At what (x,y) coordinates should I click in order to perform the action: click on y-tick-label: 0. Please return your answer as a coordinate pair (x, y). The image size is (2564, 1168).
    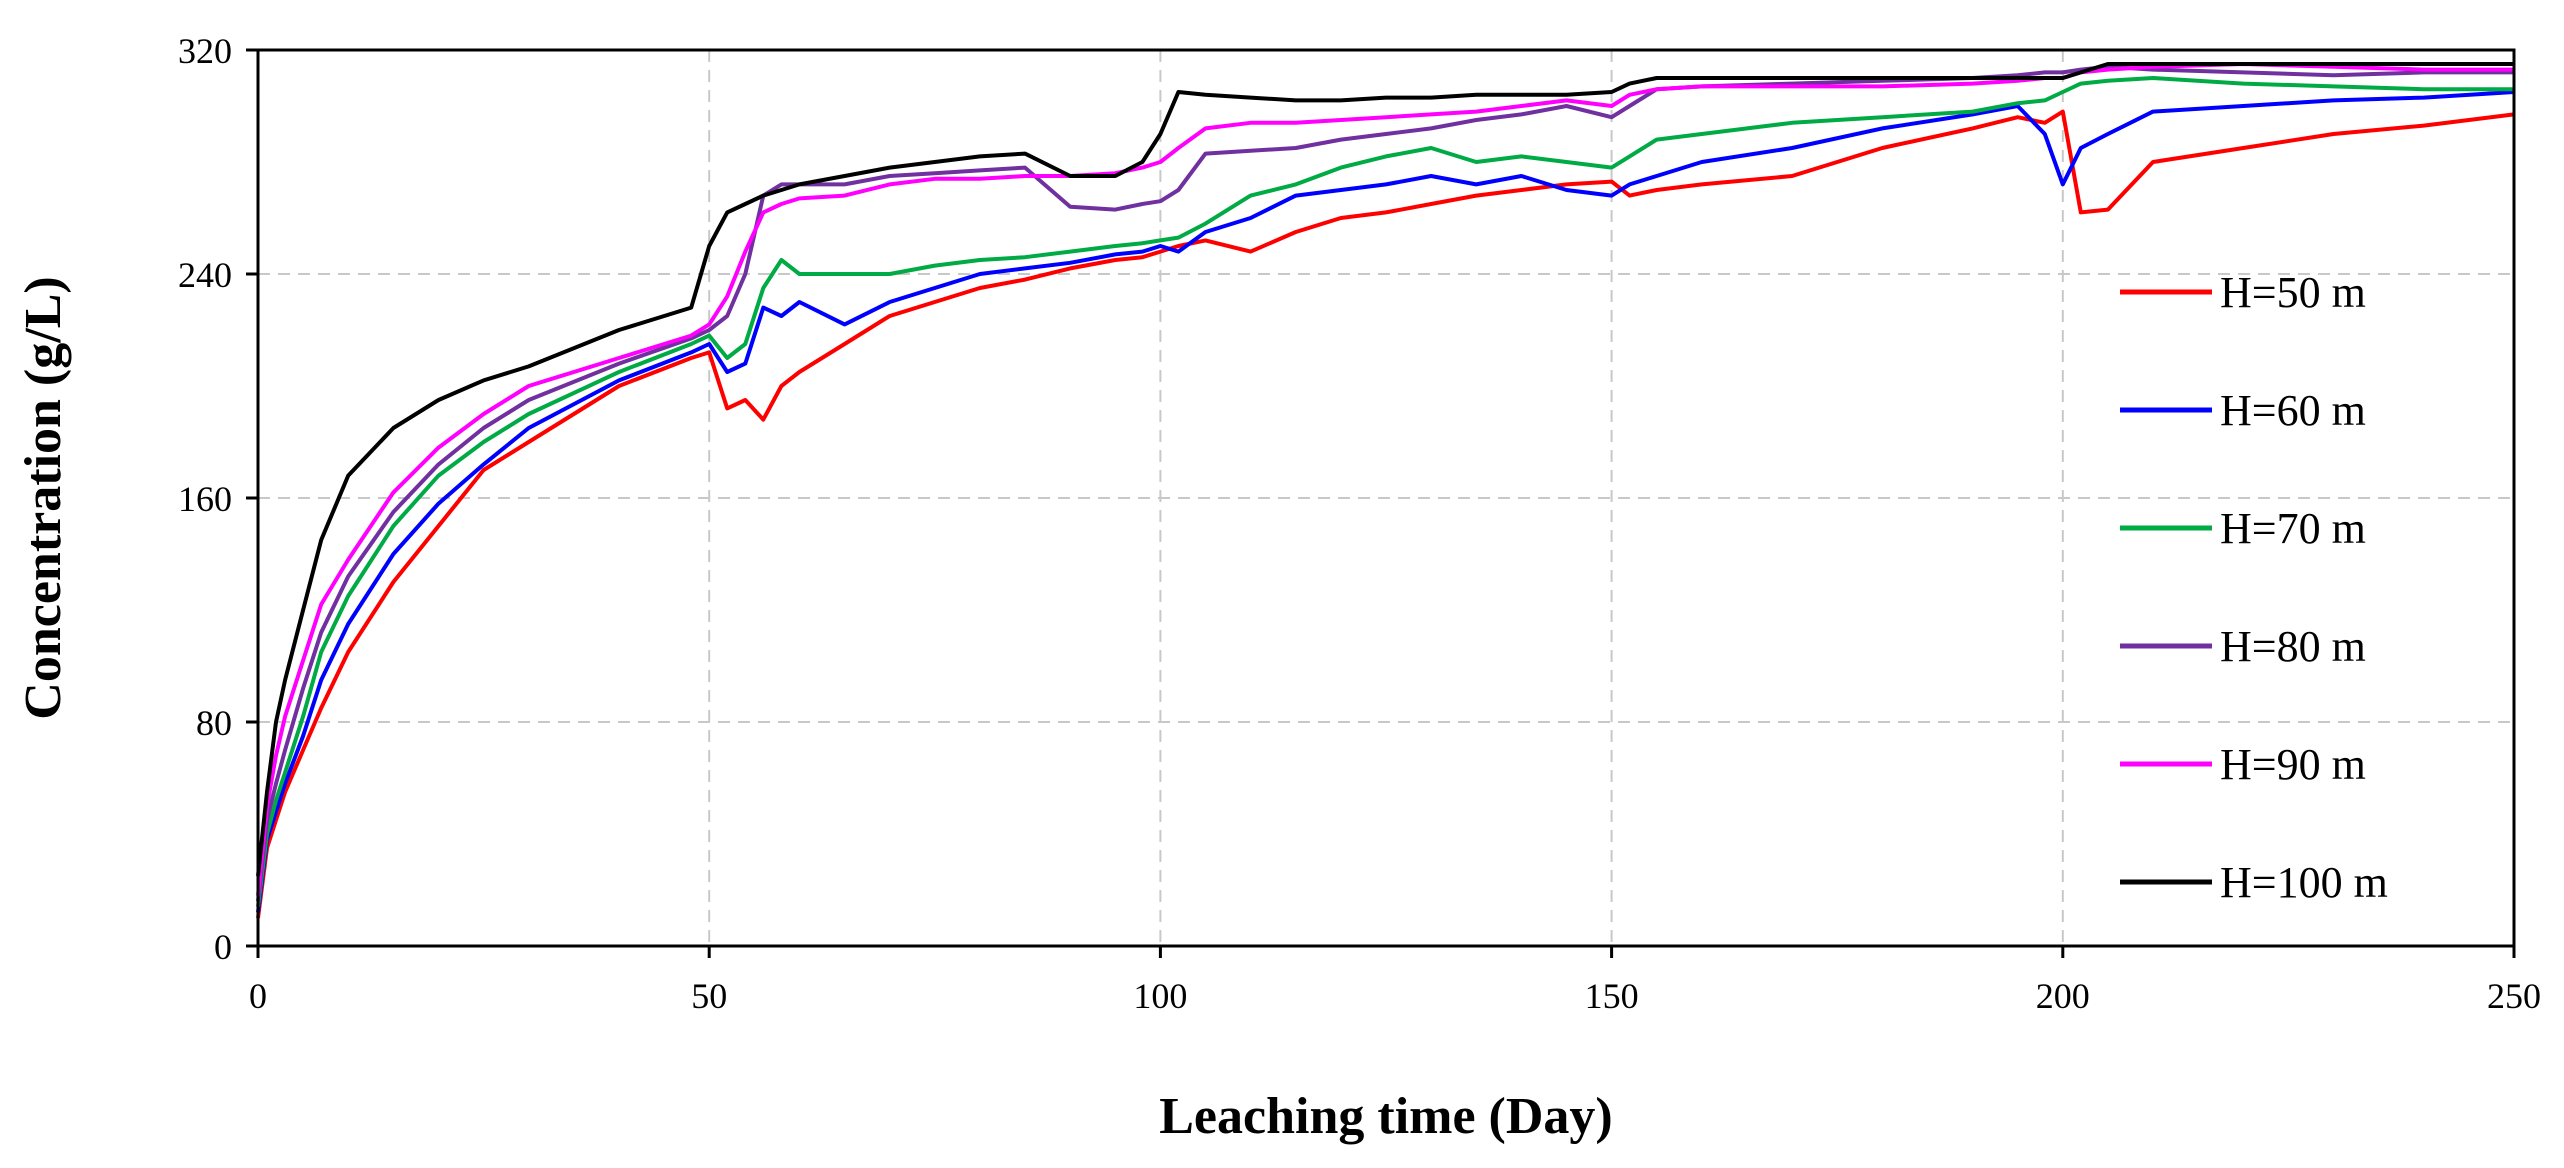
    Looking at the image, I should click on (223, 947).